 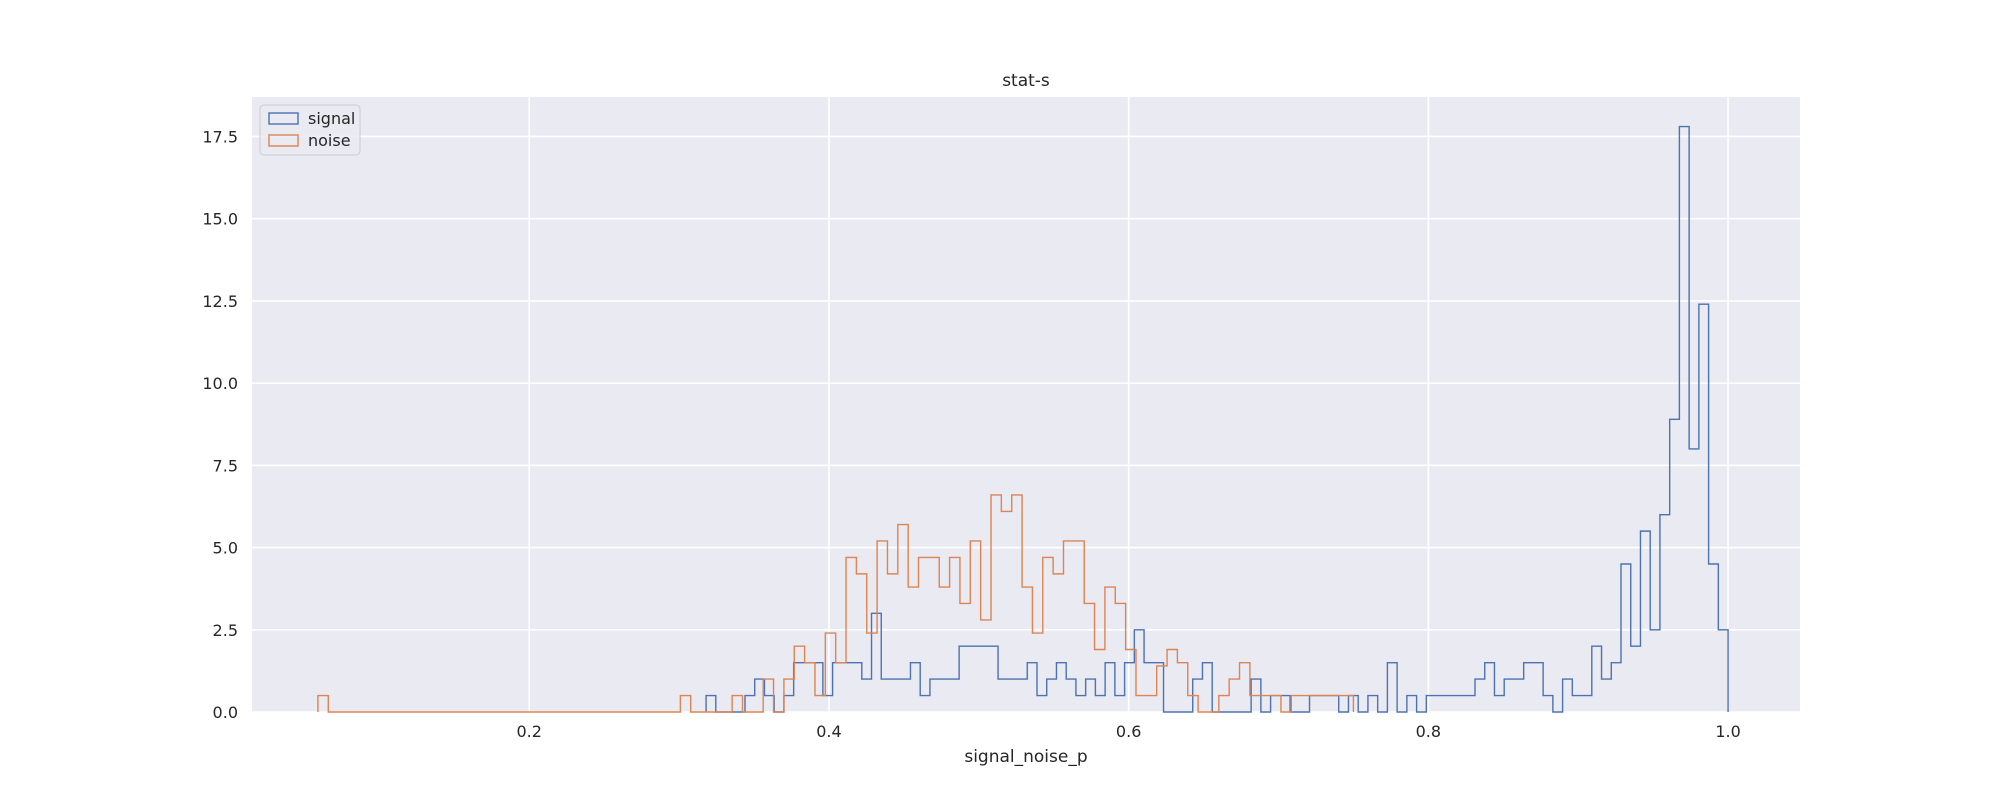 I want to click on x-tick-label: 0.6, so click(x=1128, y=731).